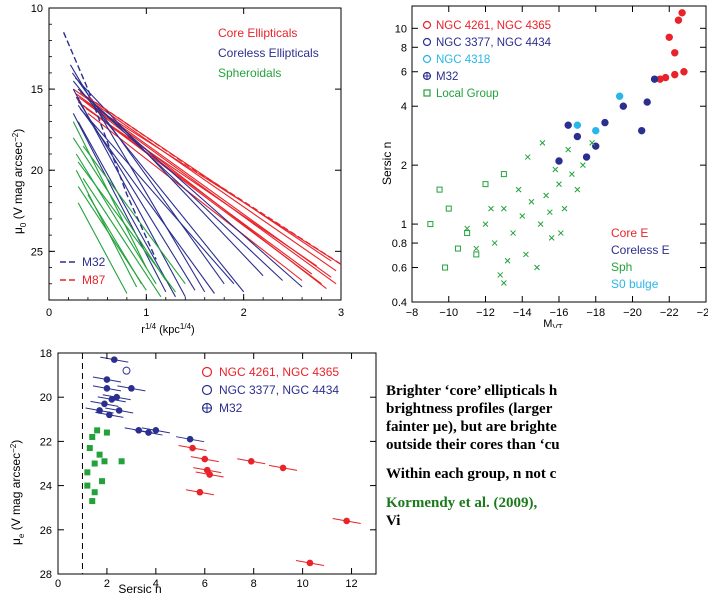 The height and width of the screenshot is (595, 708). I want to click on mue-ytick-label: 22, so click(46, 442).